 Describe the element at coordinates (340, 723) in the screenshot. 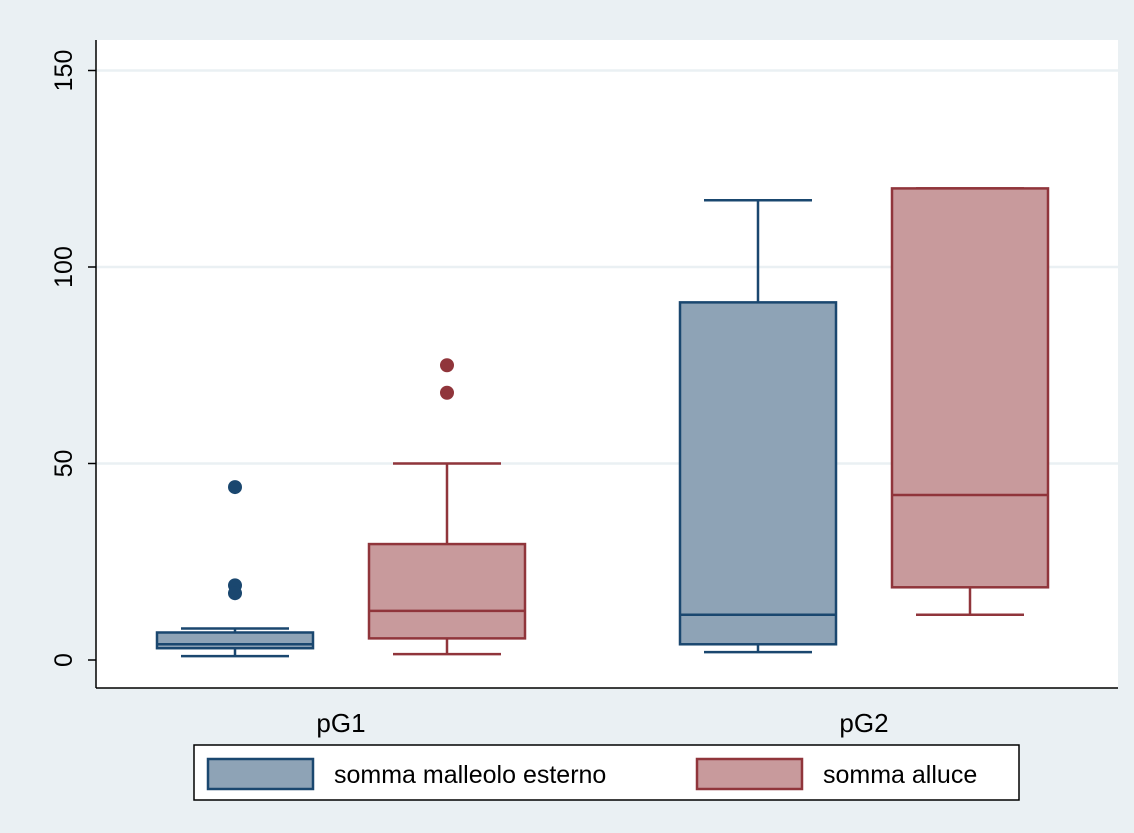

I see `x-category-label: pG1` at that location.